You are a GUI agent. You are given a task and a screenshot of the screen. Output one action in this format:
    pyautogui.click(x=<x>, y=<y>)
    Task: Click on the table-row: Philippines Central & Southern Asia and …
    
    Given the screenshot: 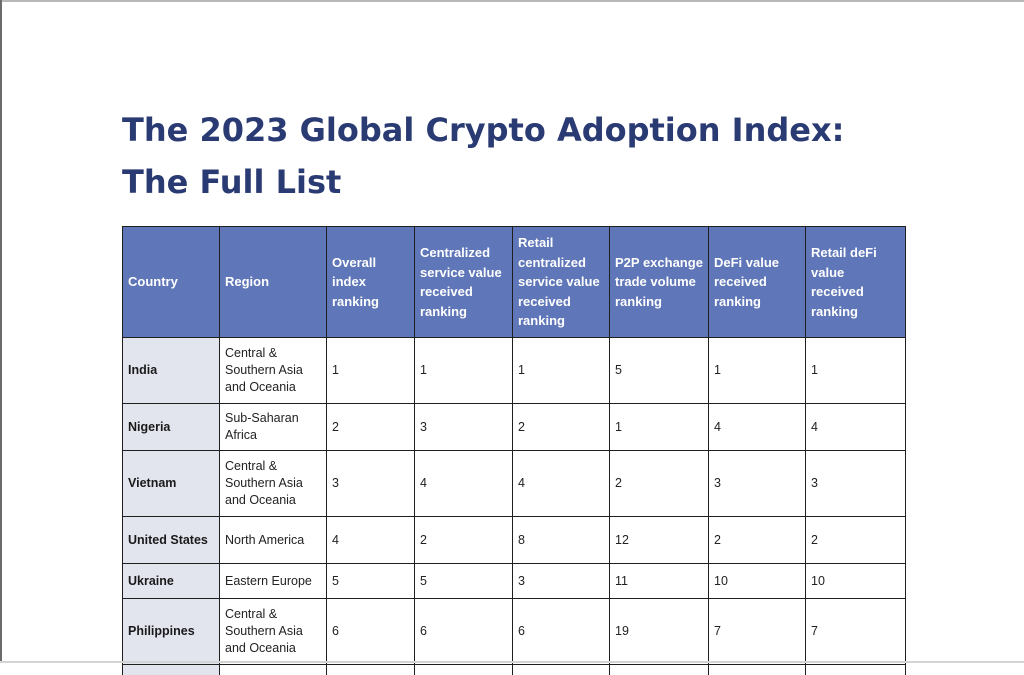 What is the action you would take?
    pyautogui.click(x=514, y=631)
    